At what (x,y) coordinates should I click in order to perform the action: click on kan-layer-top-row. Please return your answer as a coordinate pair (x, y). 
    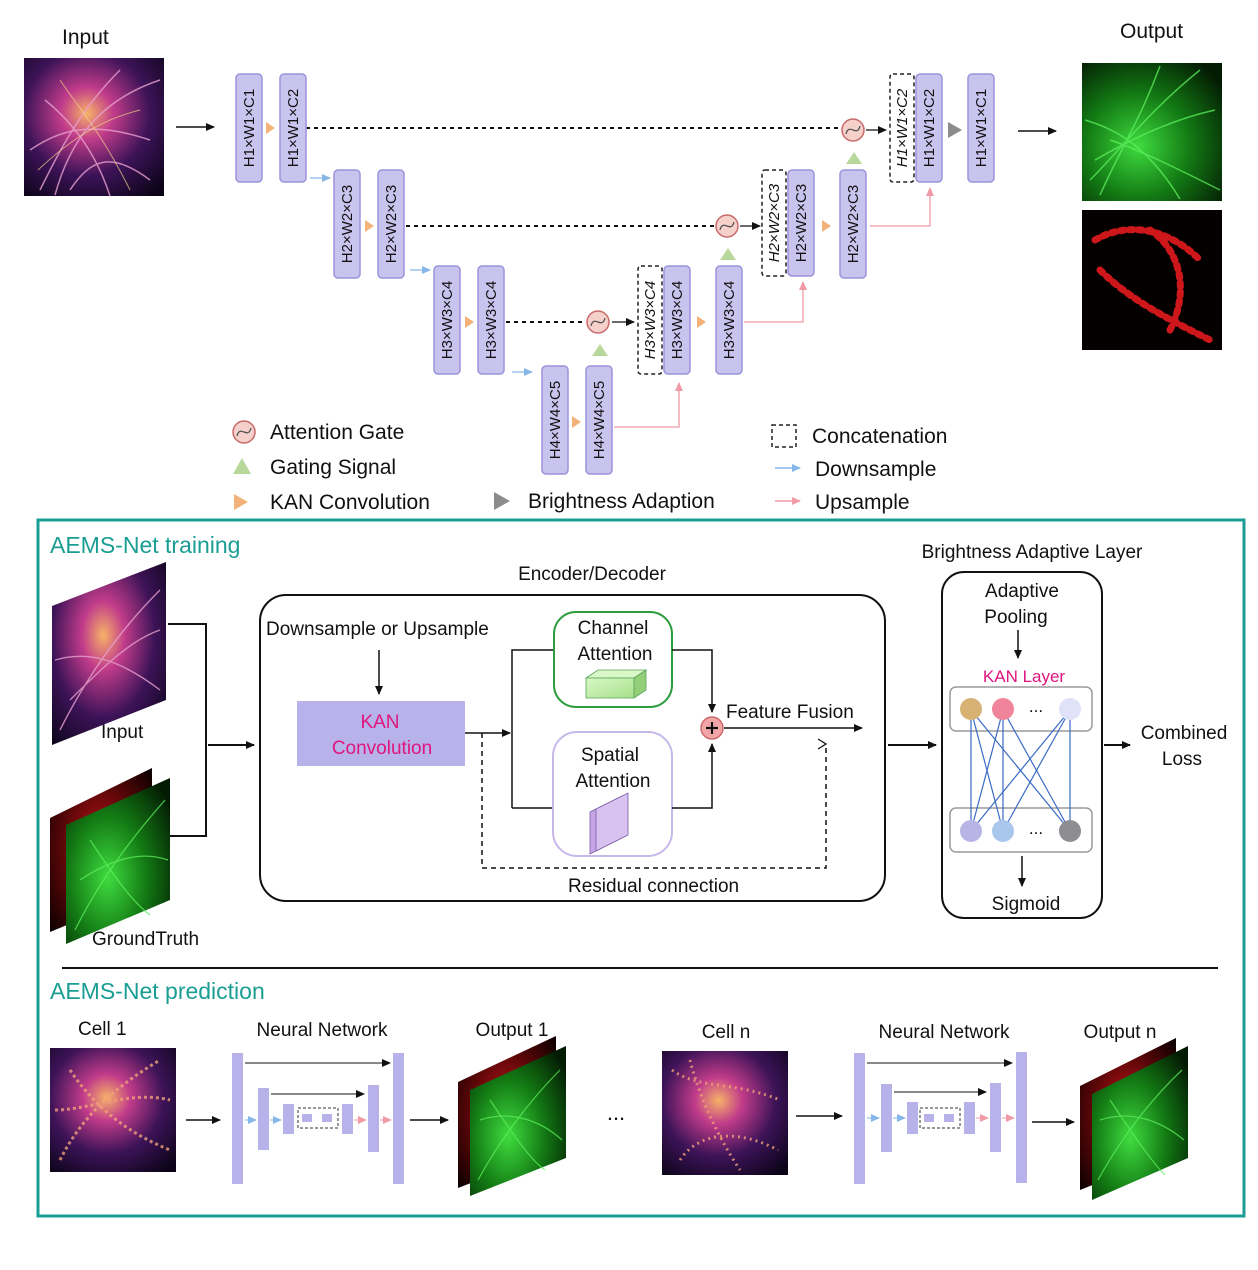
    Looking at the image, I should click on (1021, 709).